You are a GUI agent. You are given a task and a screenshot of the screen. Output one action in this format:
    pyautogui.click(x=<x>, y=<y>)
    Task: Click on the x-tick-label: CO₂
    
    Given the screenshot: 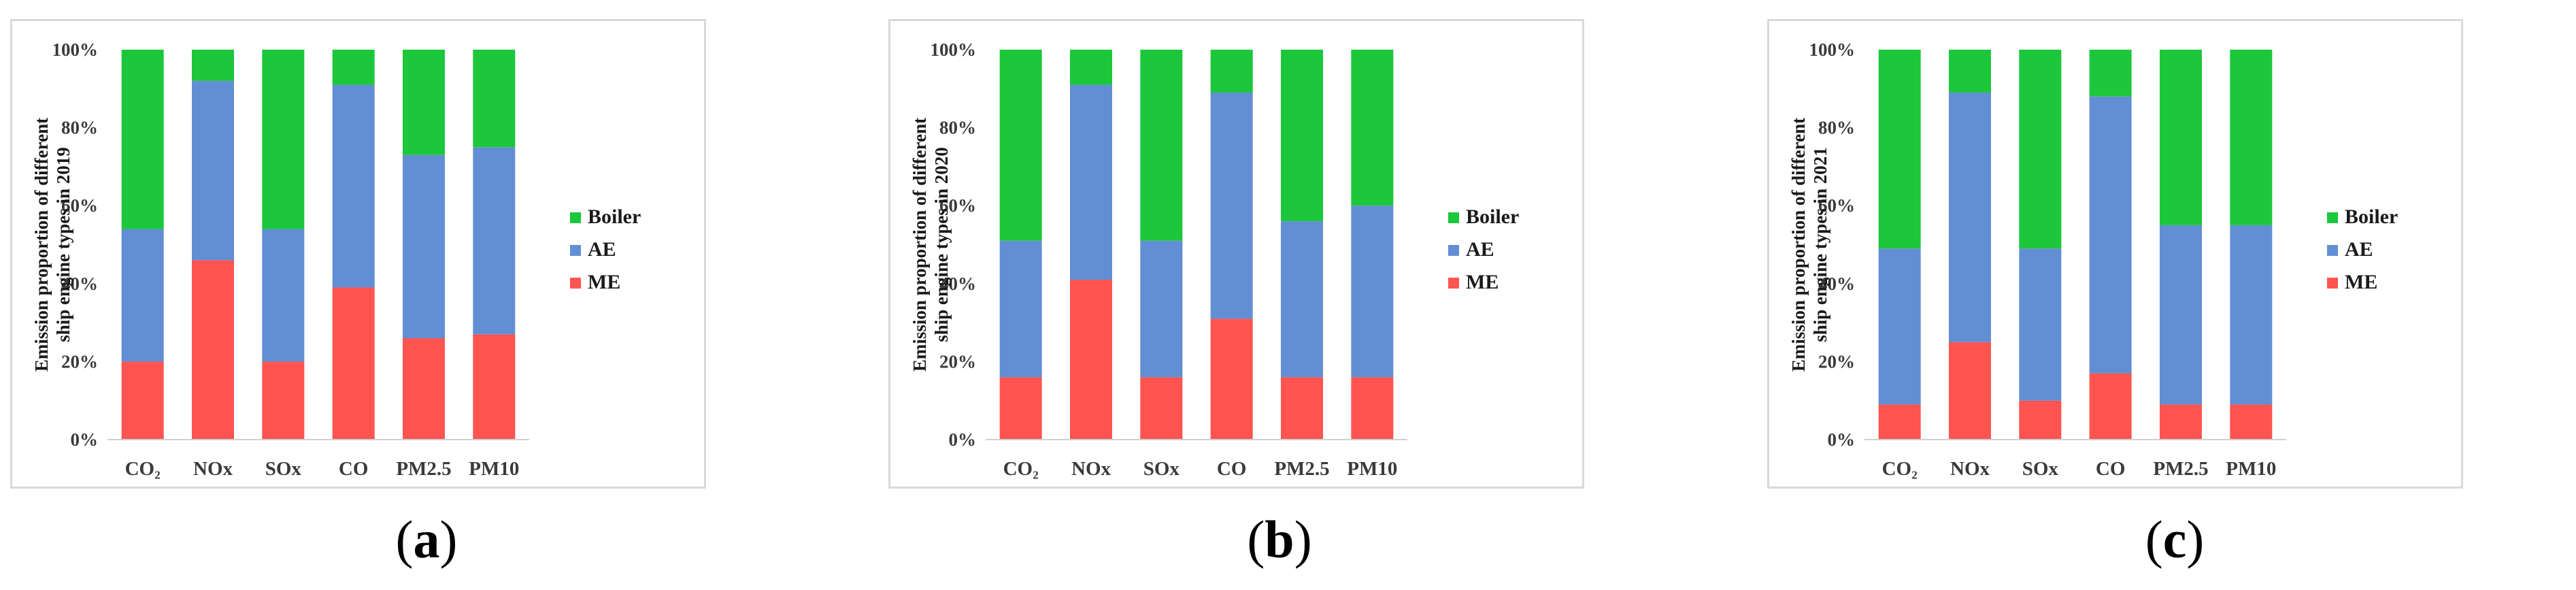 What is the action you would take?
    pyautogui.click(x=1021, y=469)
    